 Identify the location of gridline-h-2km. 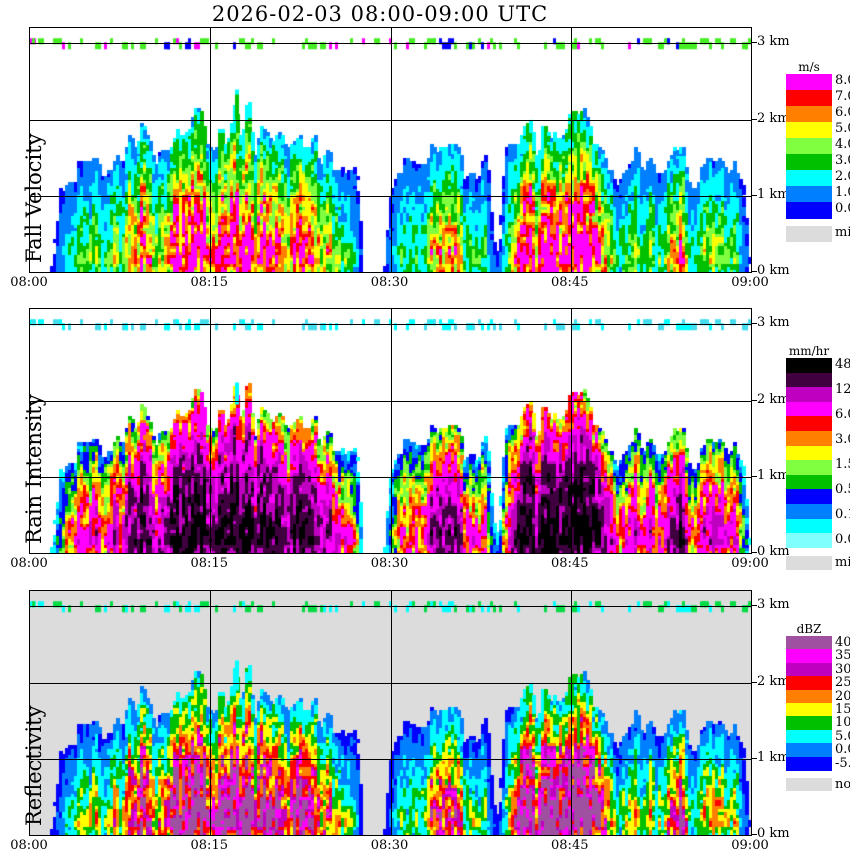
(390, 120).